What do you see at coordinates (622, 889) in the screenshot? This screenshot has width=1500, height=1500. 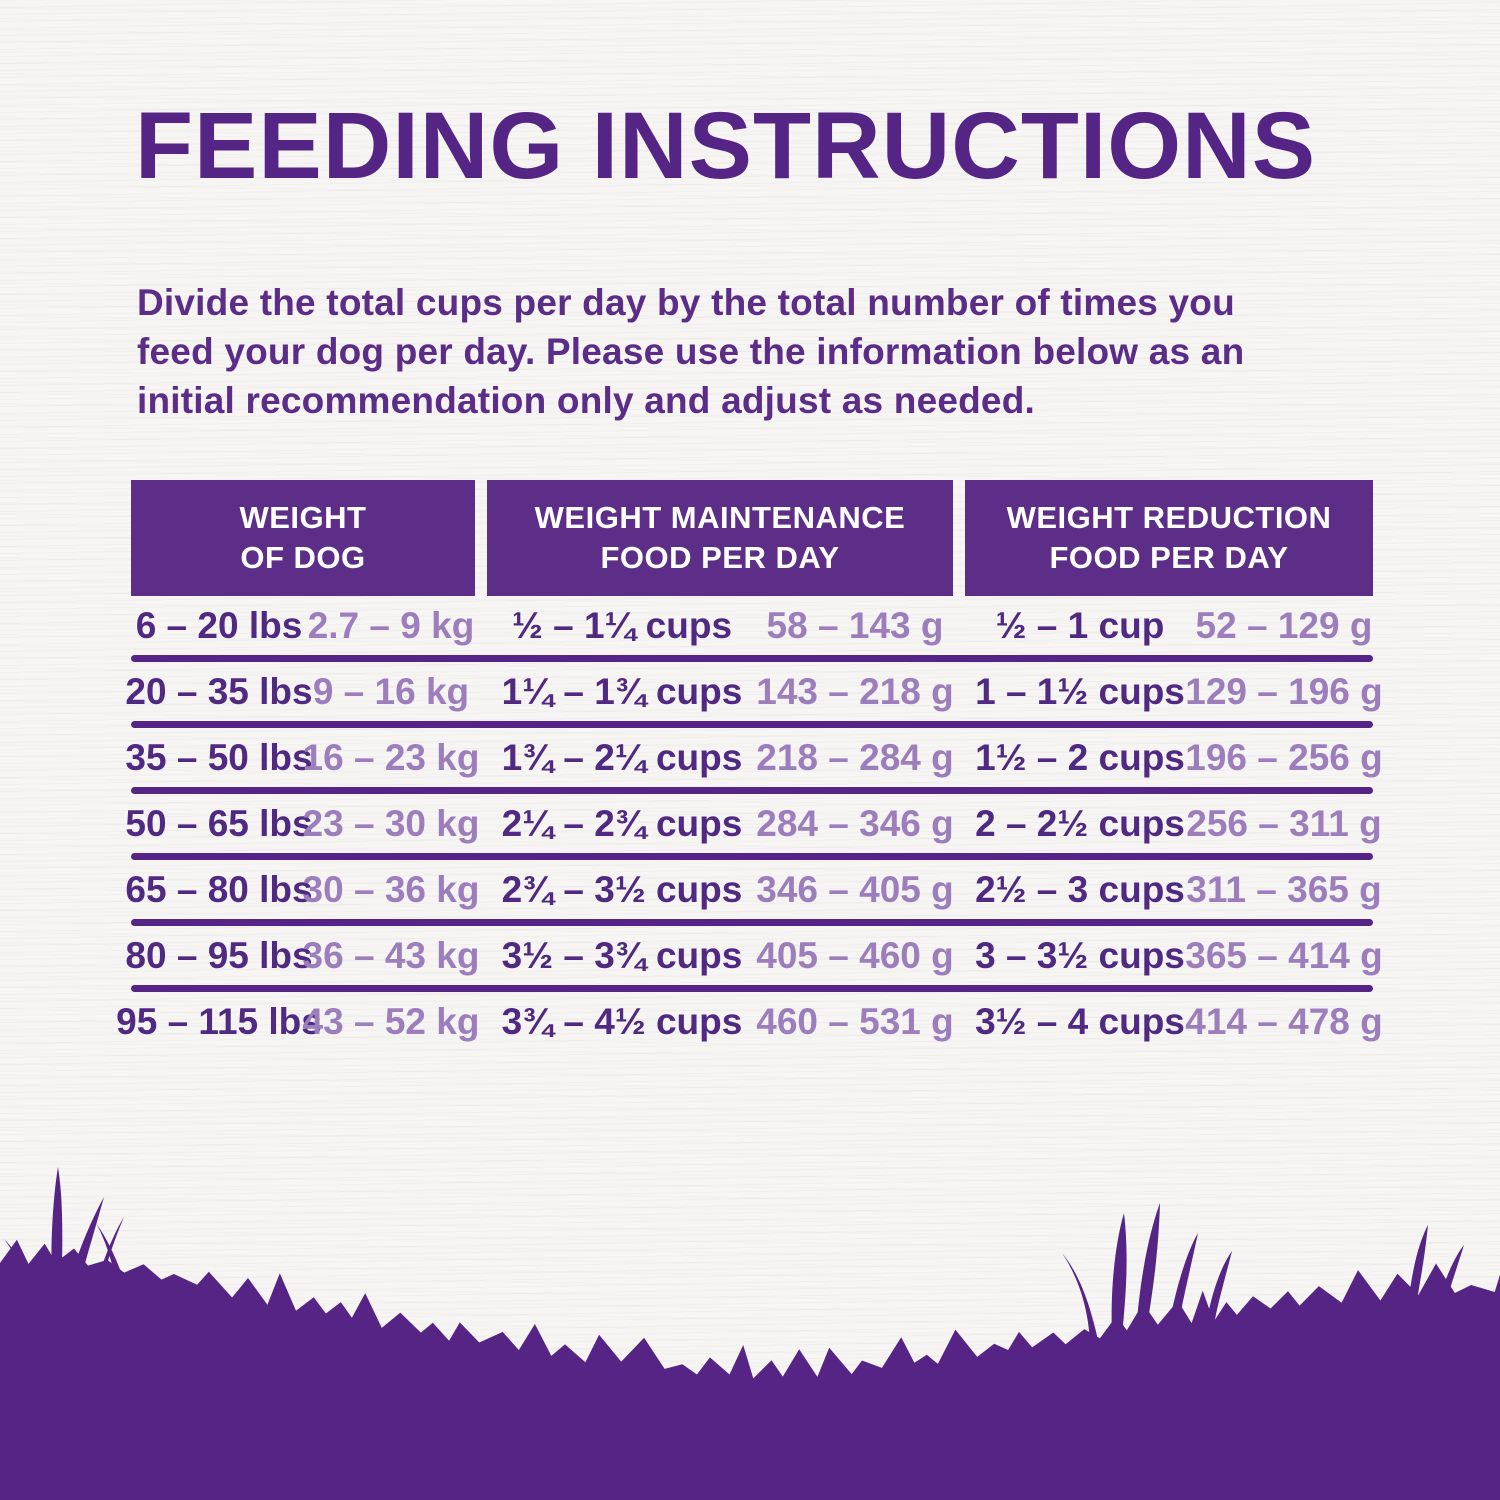 I see `maintenance-cups-cell: 2¾ – 3½ cups` at bounding box center [622, 889].